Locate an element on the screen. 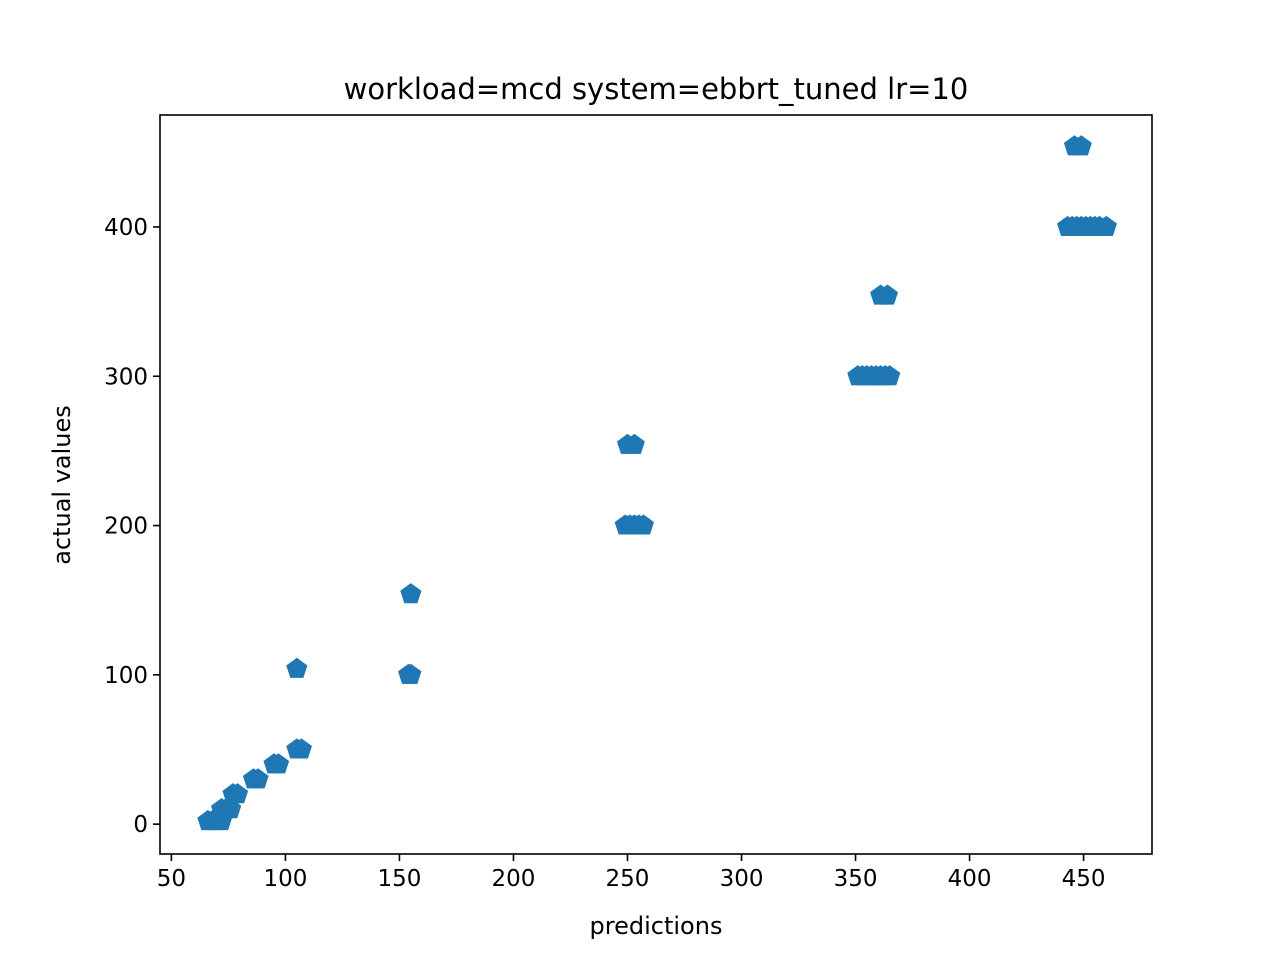  x-axis-label: predictions is located at coordinates (656, 926).